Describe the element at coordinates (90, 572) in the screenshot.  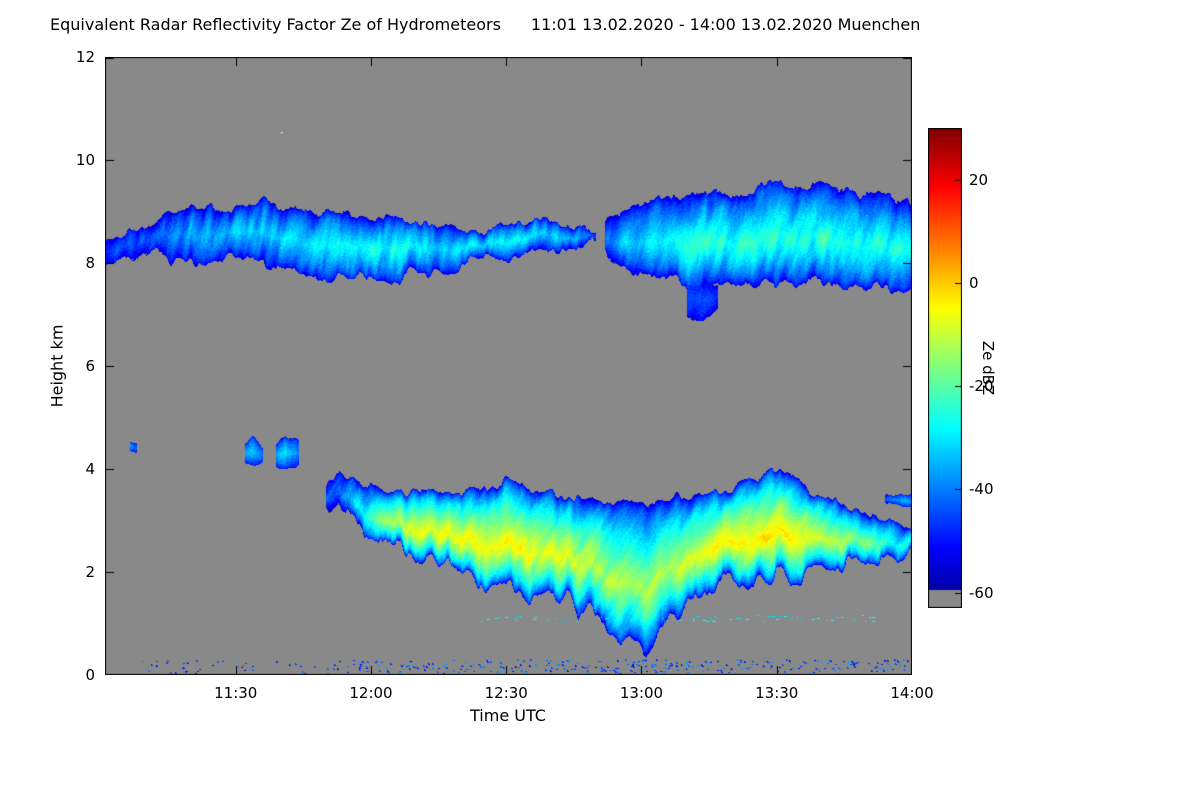
I see `y-tick-label: 2` at that location.